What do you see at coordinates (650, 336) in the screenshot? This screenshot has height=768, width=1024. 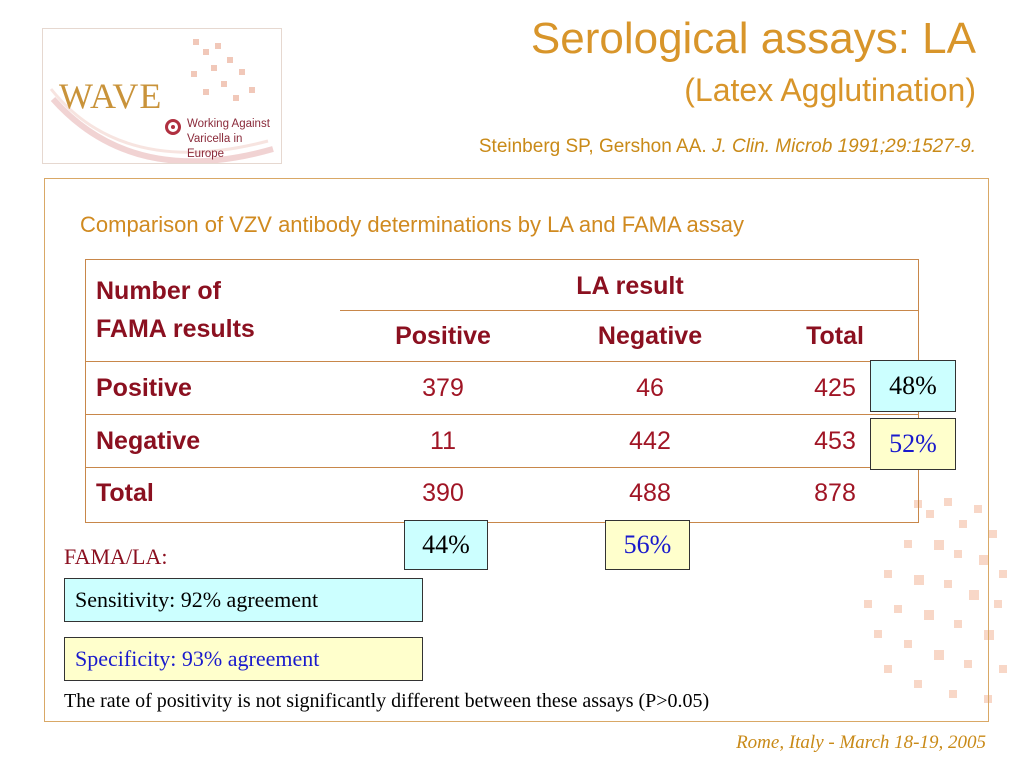 I see `column-header-negative: Negative` at bounding box center [650, 336].